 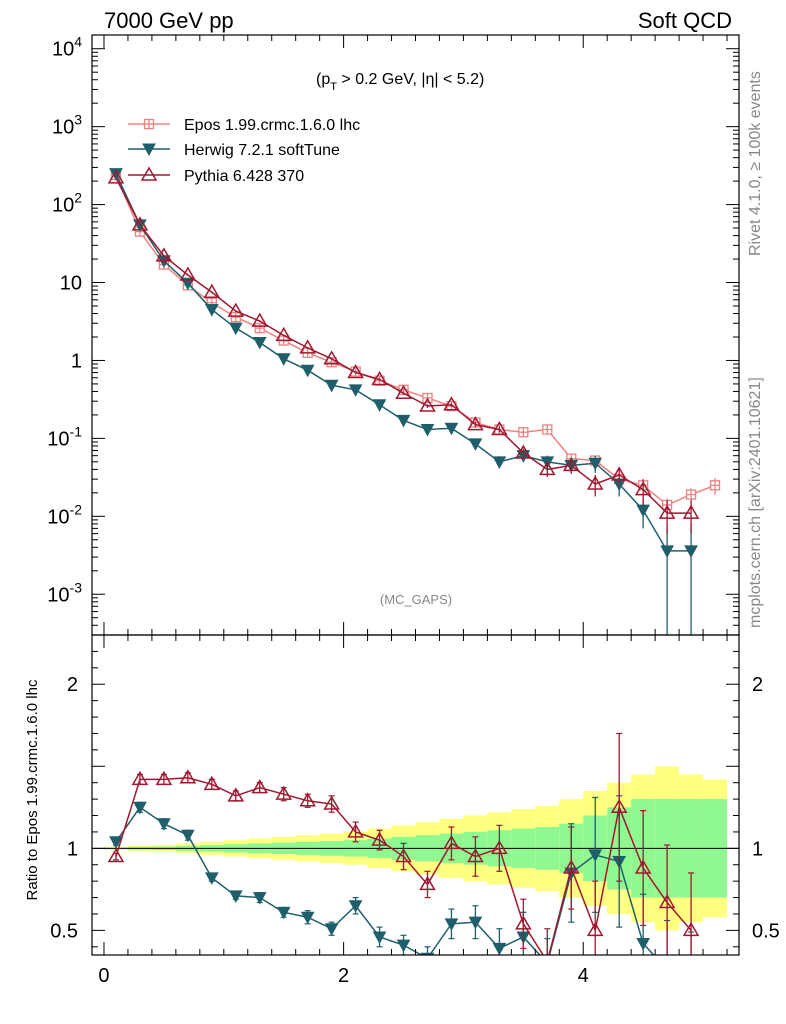 I want to click on x-tick-label: 0, so click(x=103, y=976).